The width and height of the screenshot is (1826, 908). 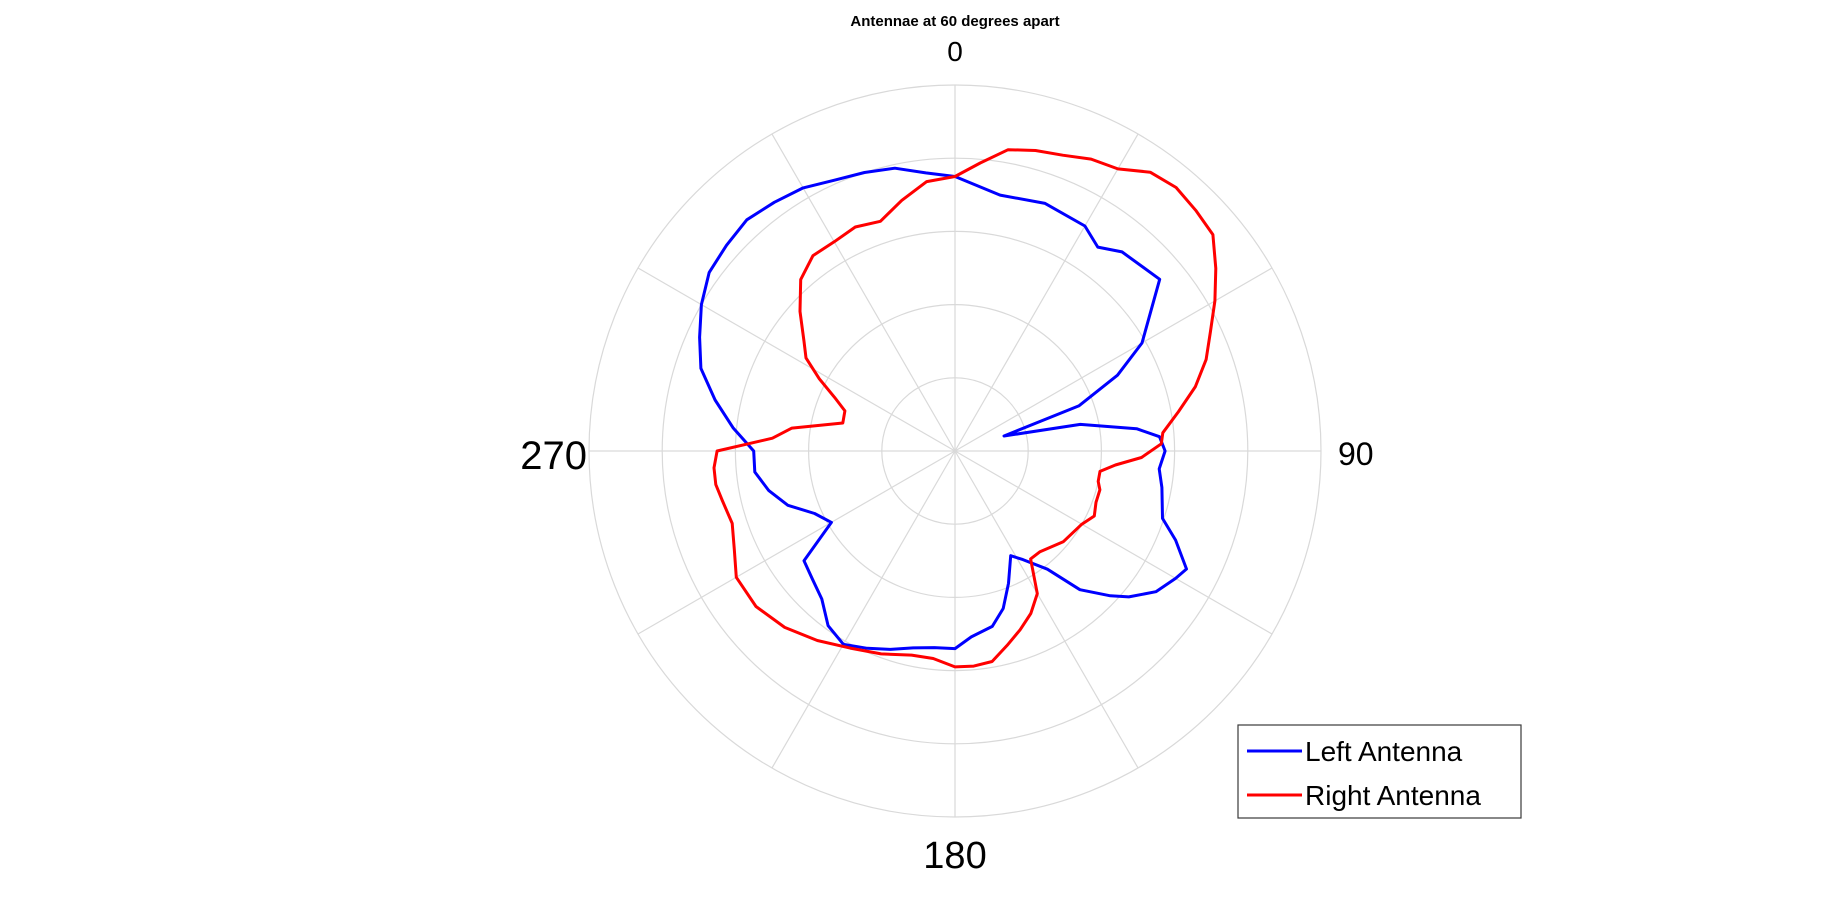 What do you see at coordinates (1356, 454) in the screenshot?
I see `angle-label-90: 90` at bounding box center [1356, 454].